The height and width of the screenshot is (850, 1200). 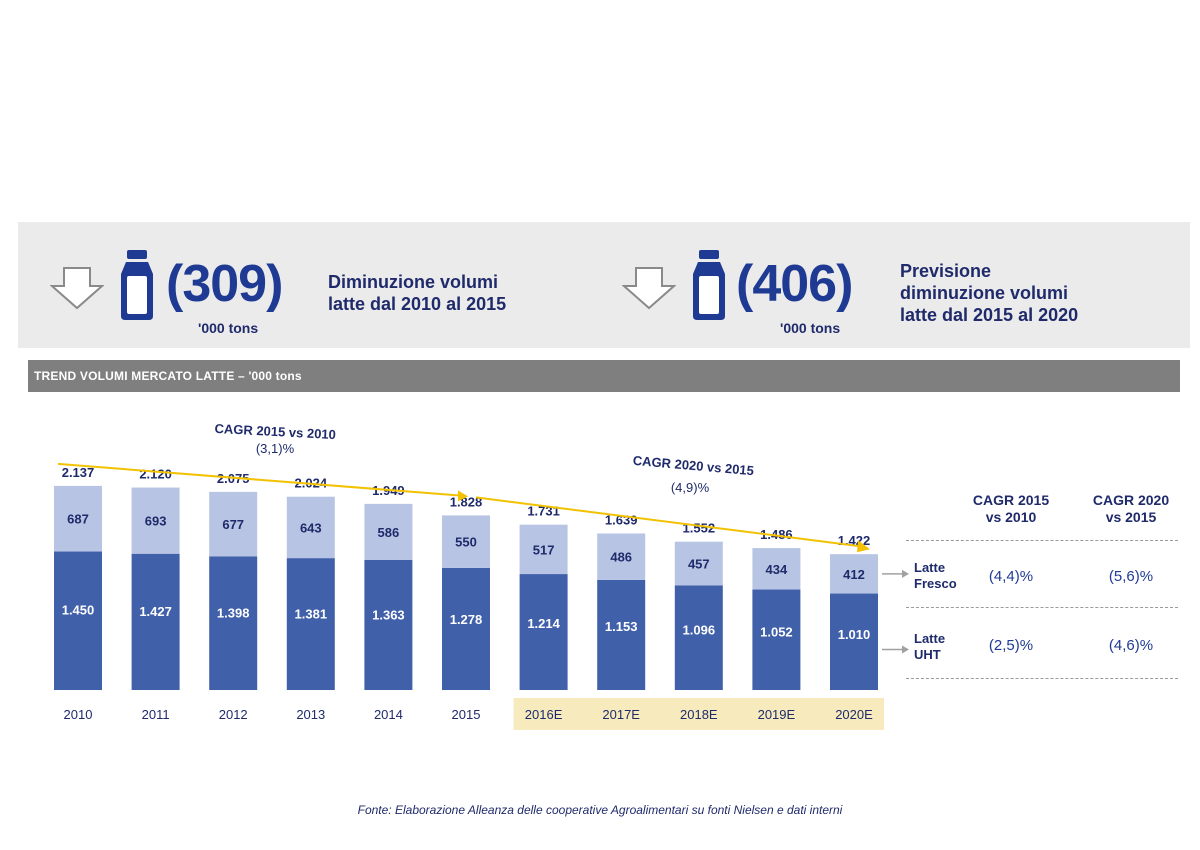 I want to click on data-label-fresco: 457, so click(x=699, y=564).